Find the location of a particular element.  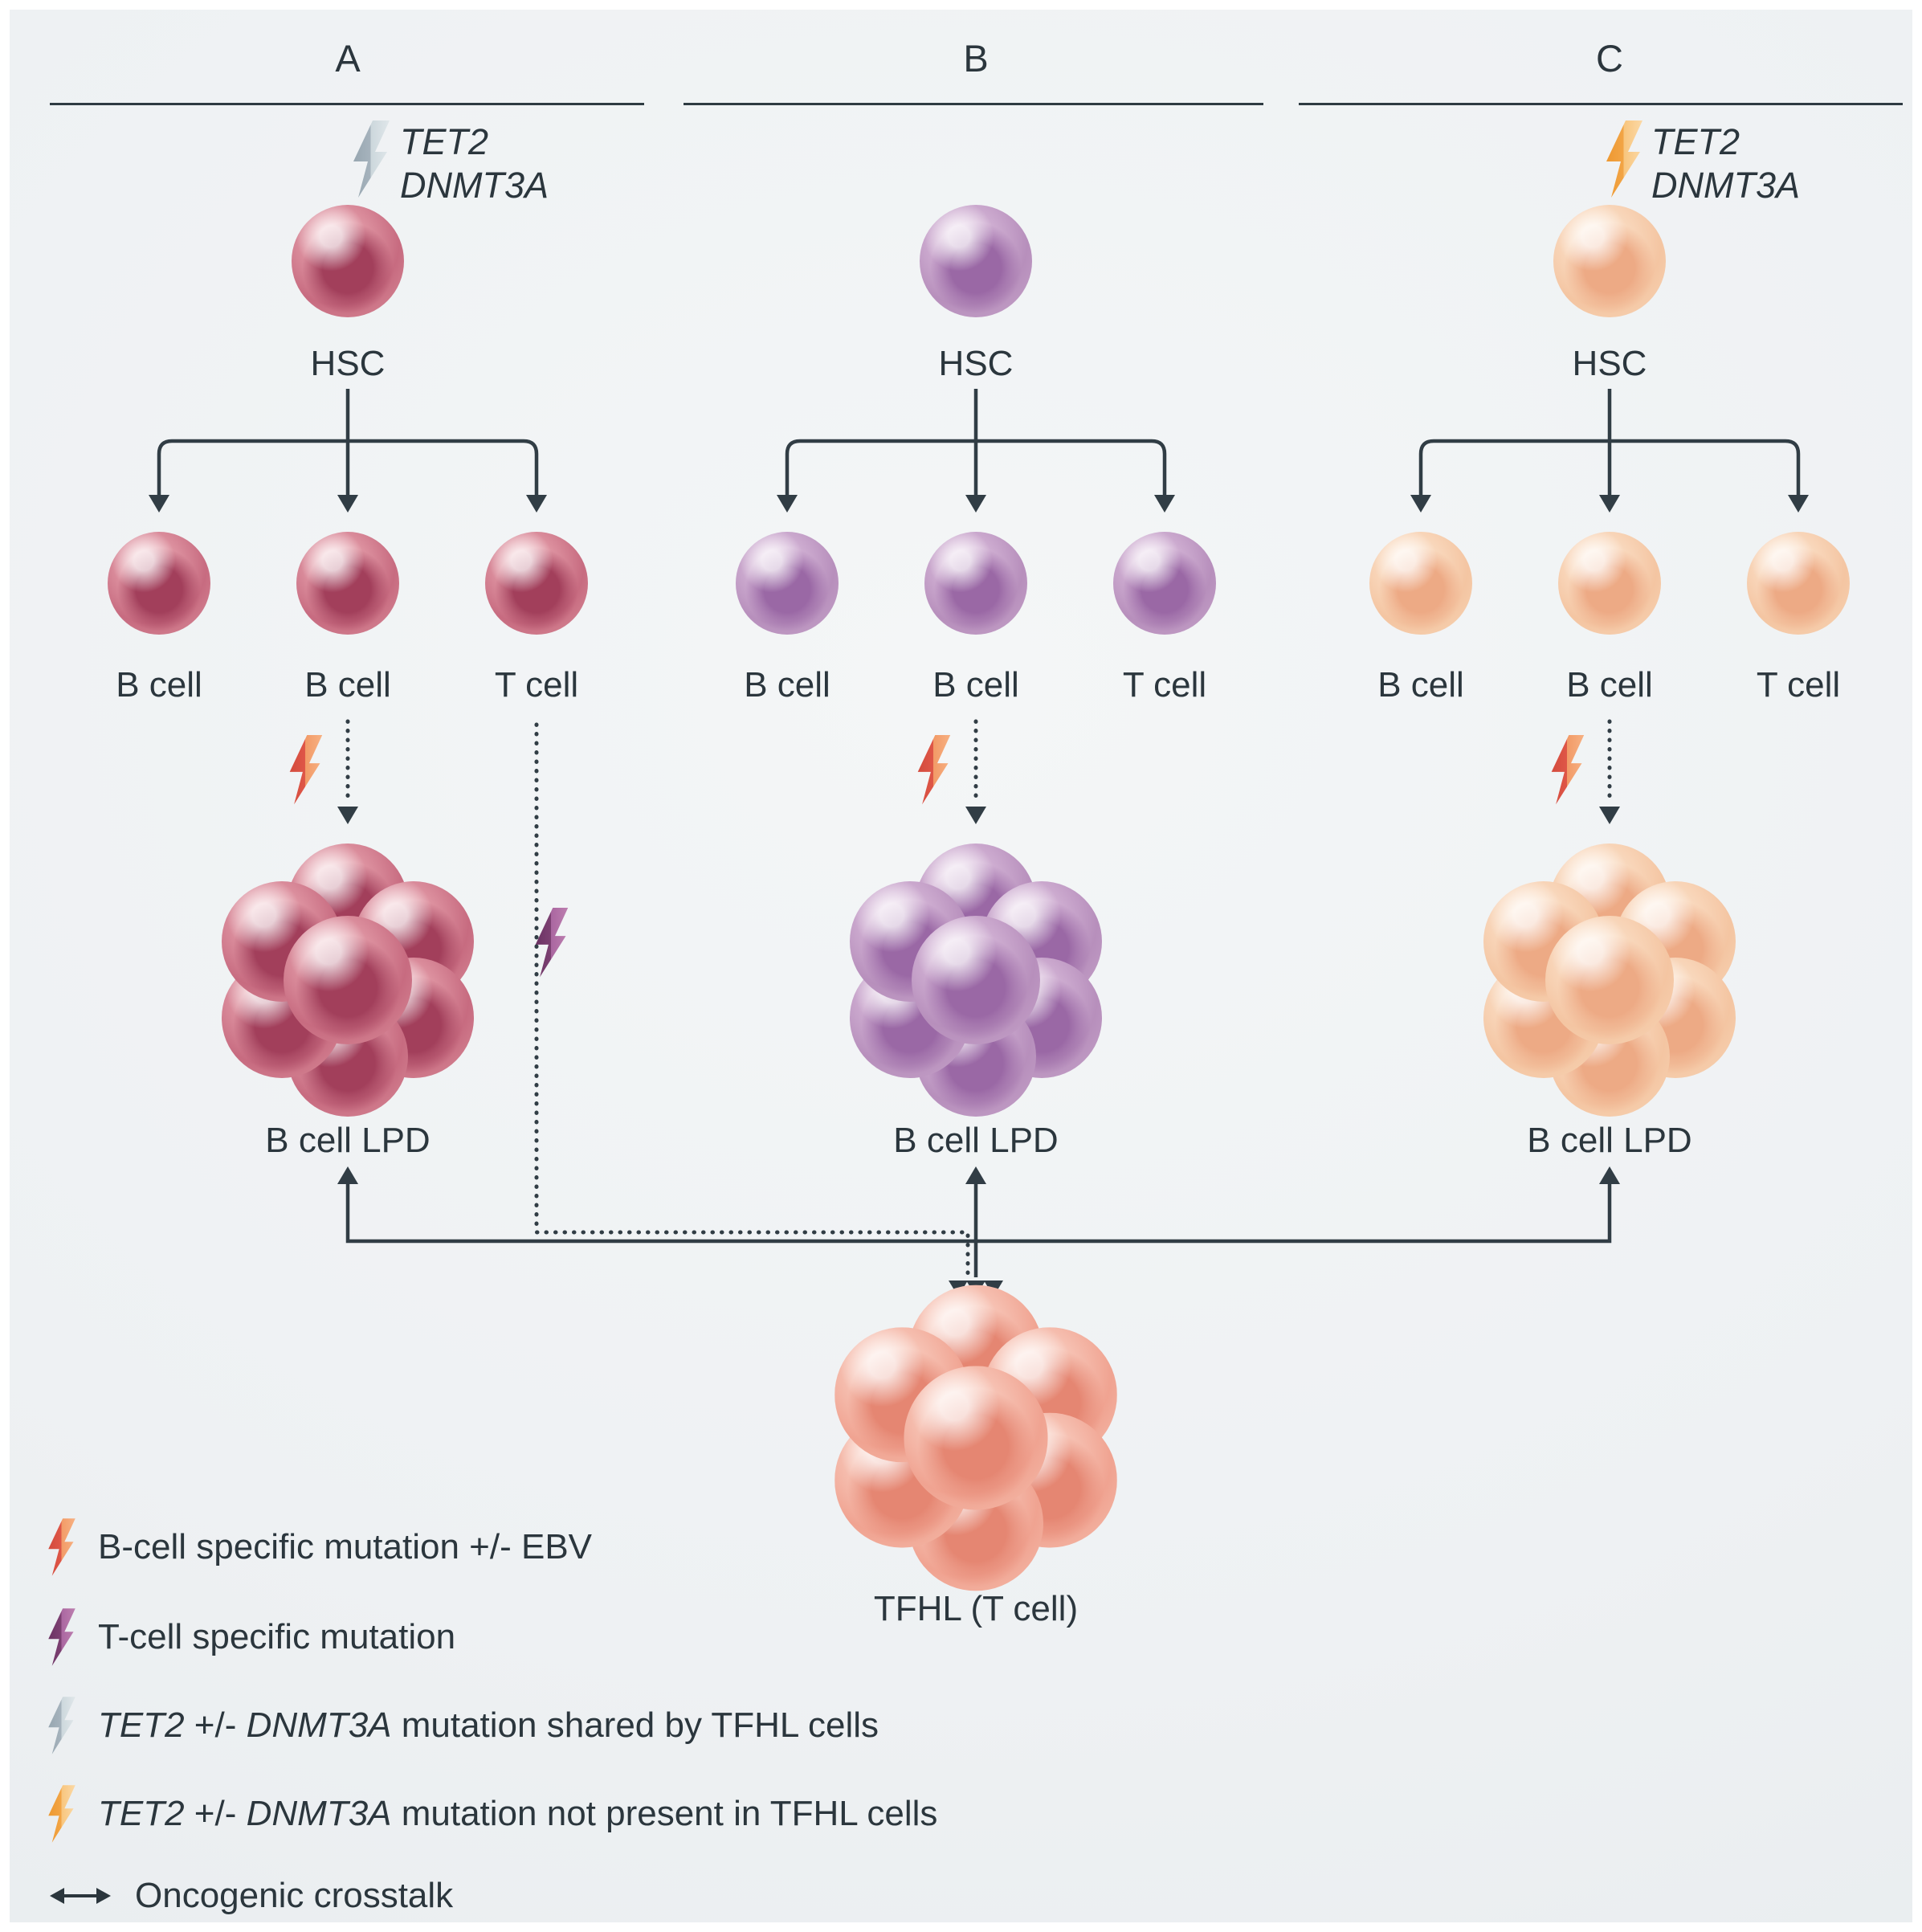

legend-item-bcell-mutation: B-cell specific mutation +/- EBV is located at coordinates (320, 1547).